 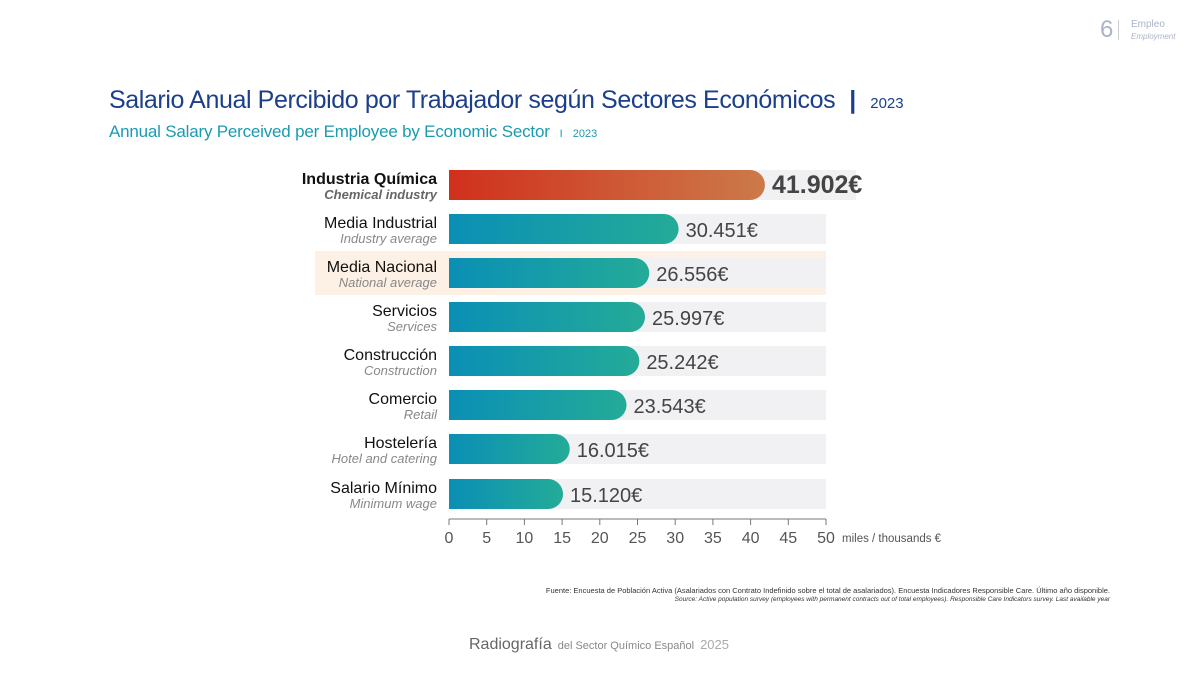 What do you see at coordinates (1148, 24) in the screenshot?
I see `section-label: Empleo` at bounding box center [1148, 24].